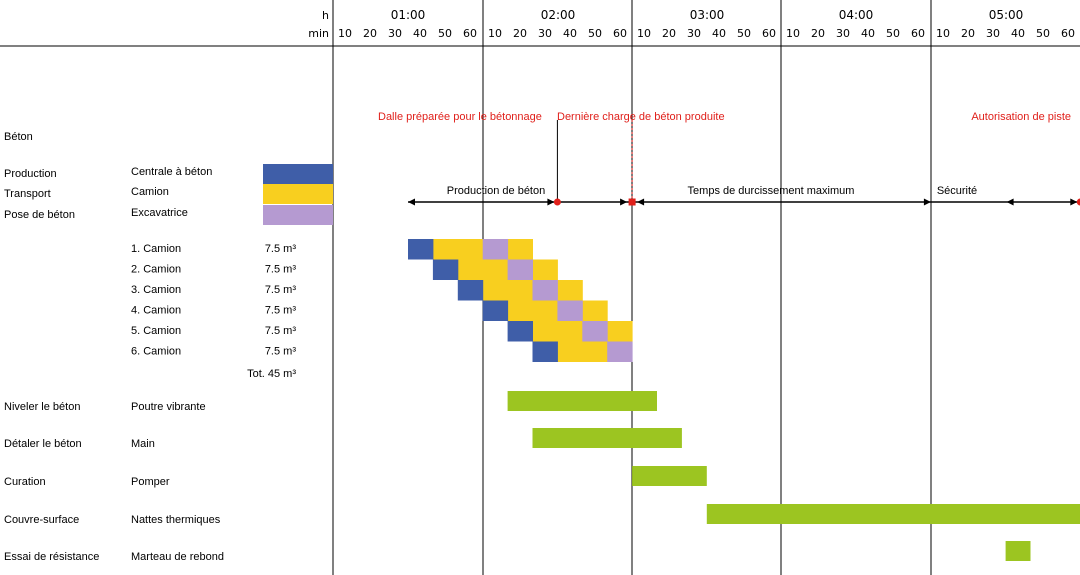  Describe the element at coordinates (156, 311) in the screenshot. I see `truck-label: 4. Camion` at that location.